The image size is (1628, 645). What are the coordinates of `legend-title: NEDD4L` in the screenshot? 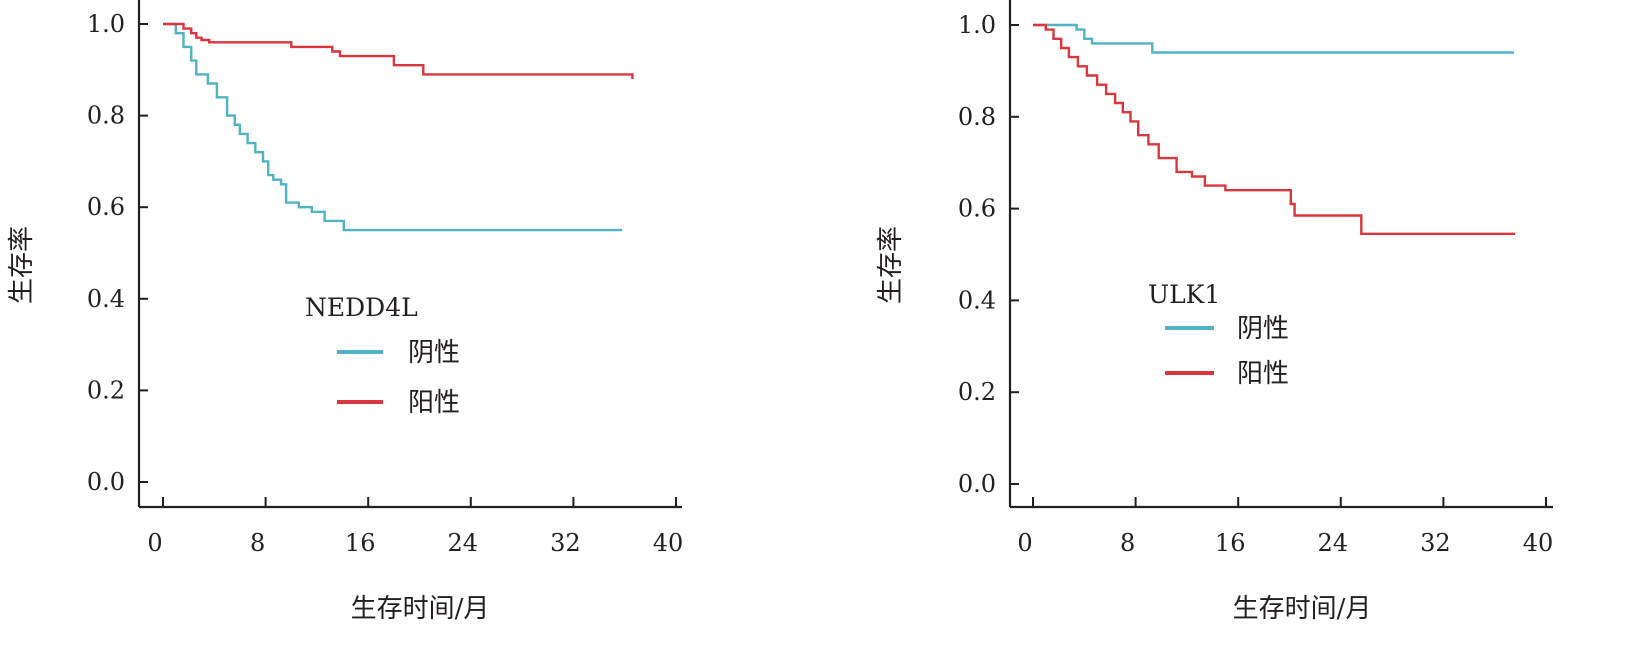 It's located at (361, 307).